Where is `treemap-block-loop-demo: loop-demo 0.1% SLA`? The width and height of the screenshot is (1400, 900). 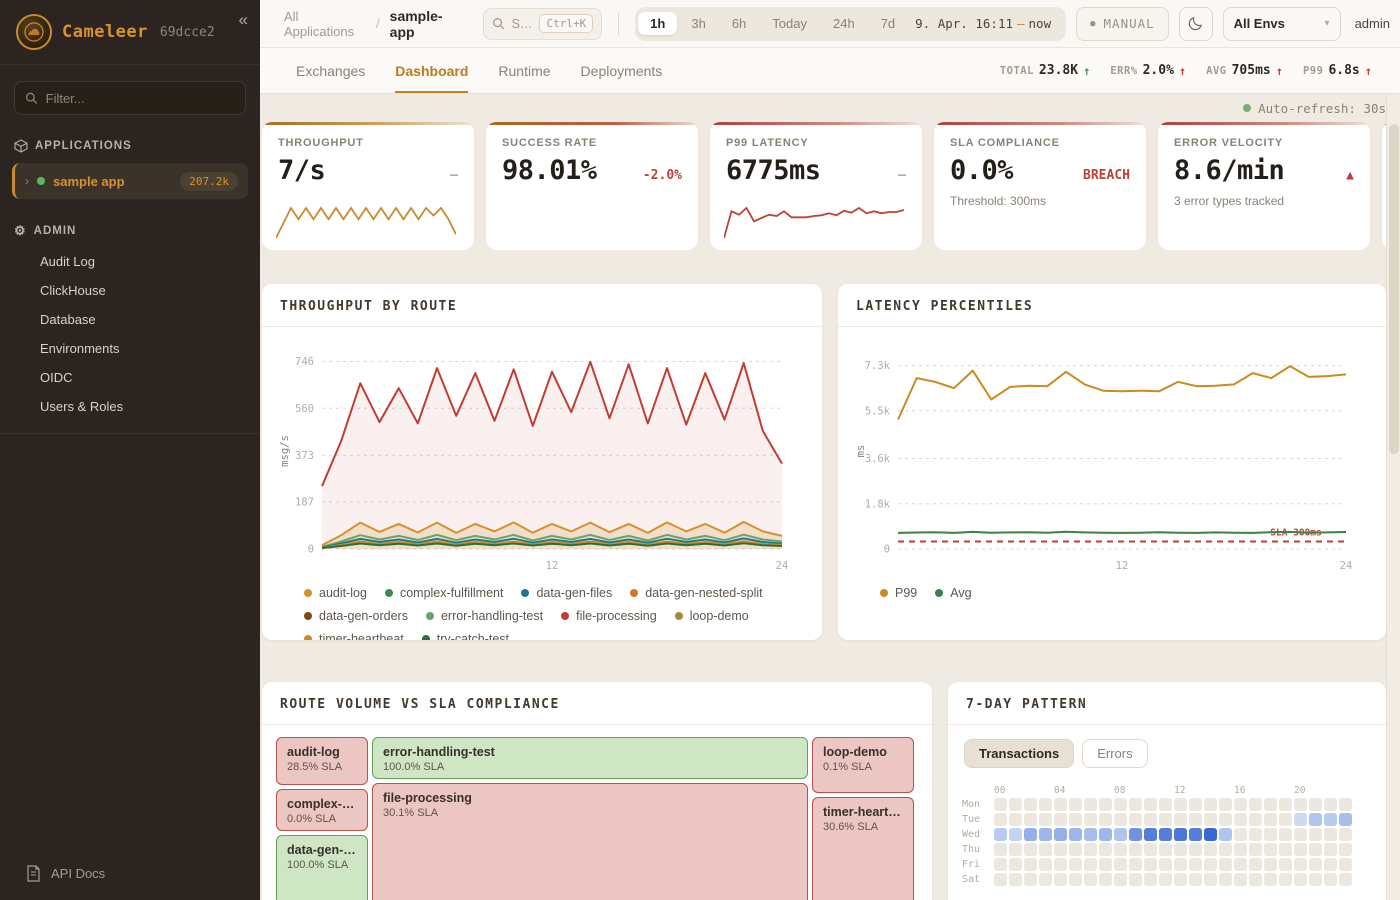 treemap-block-loop-demo: loop-demo 0.1% SLA is located at coordinates (863, 765).